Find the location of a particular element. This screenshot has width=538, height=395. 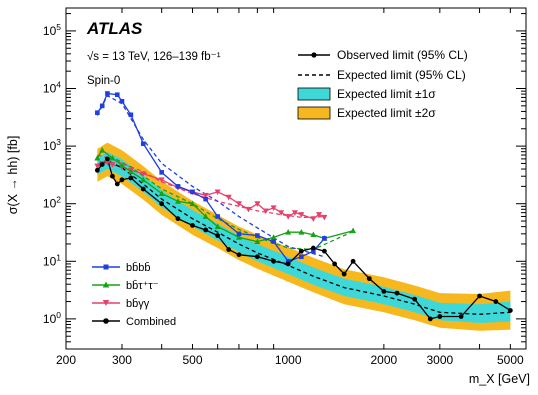

legend-band2-swatch is located at coordinates (314, 113).